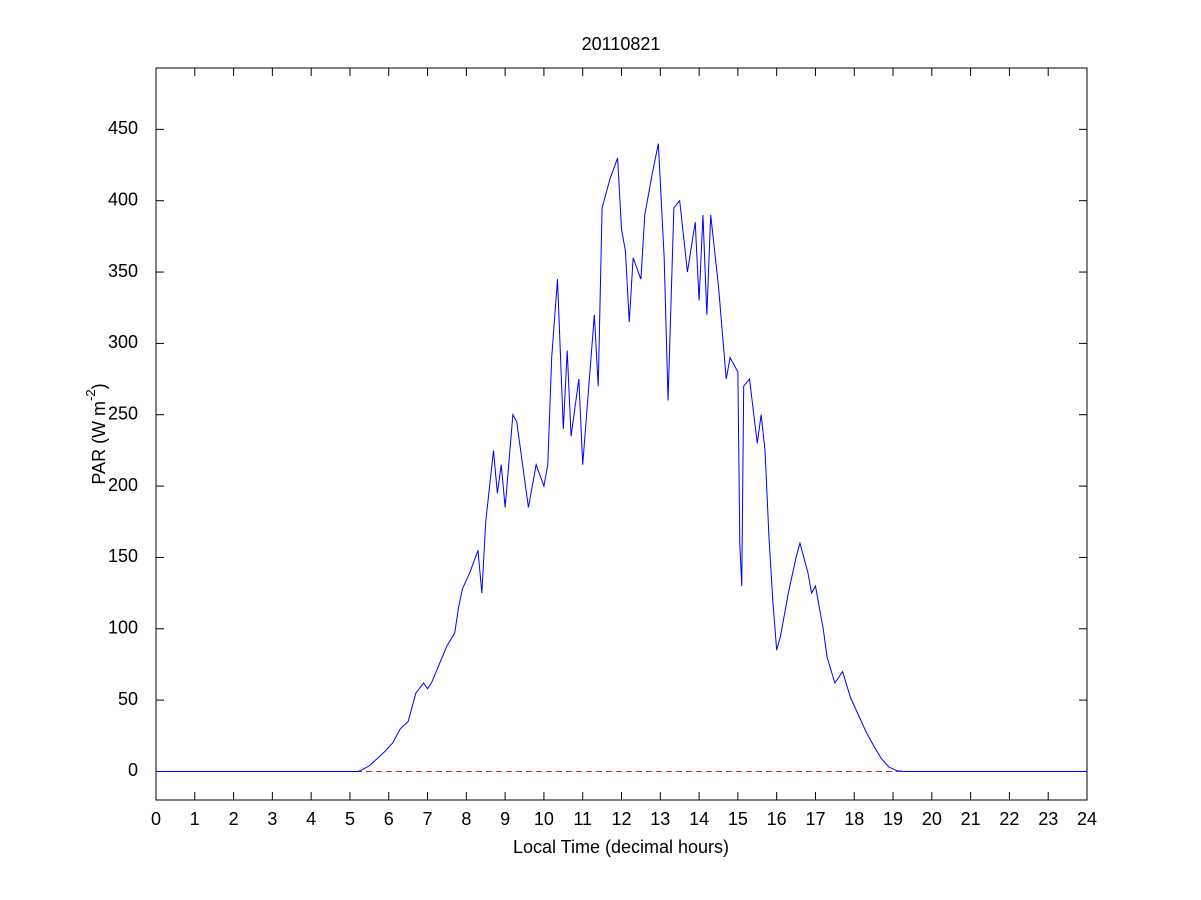  I want to click on y-axis-label: PAR (W m-2), so click(95, 433).